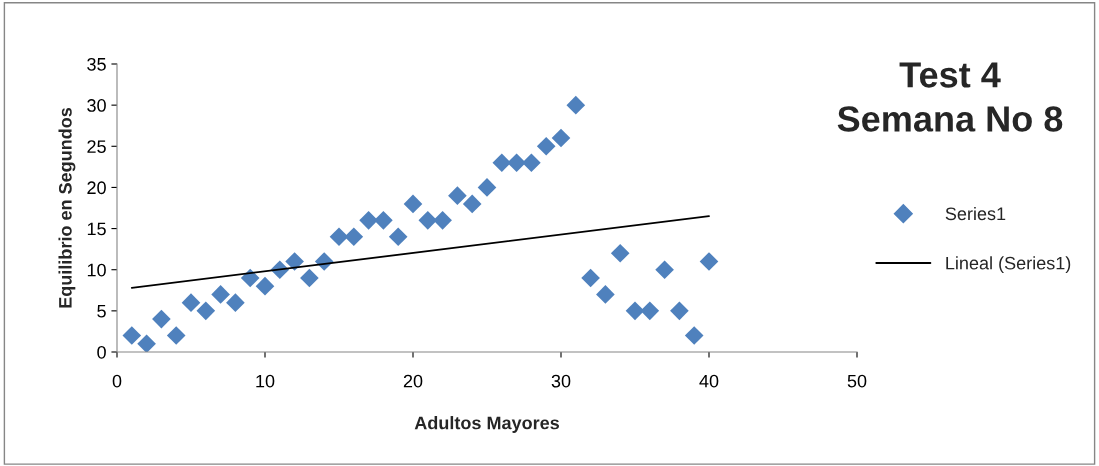 This screenshot has height=466, width=1099. Describe the element at coordinates (96, 147) in the screenshot. I see `y-tick-label: 25` at that location.